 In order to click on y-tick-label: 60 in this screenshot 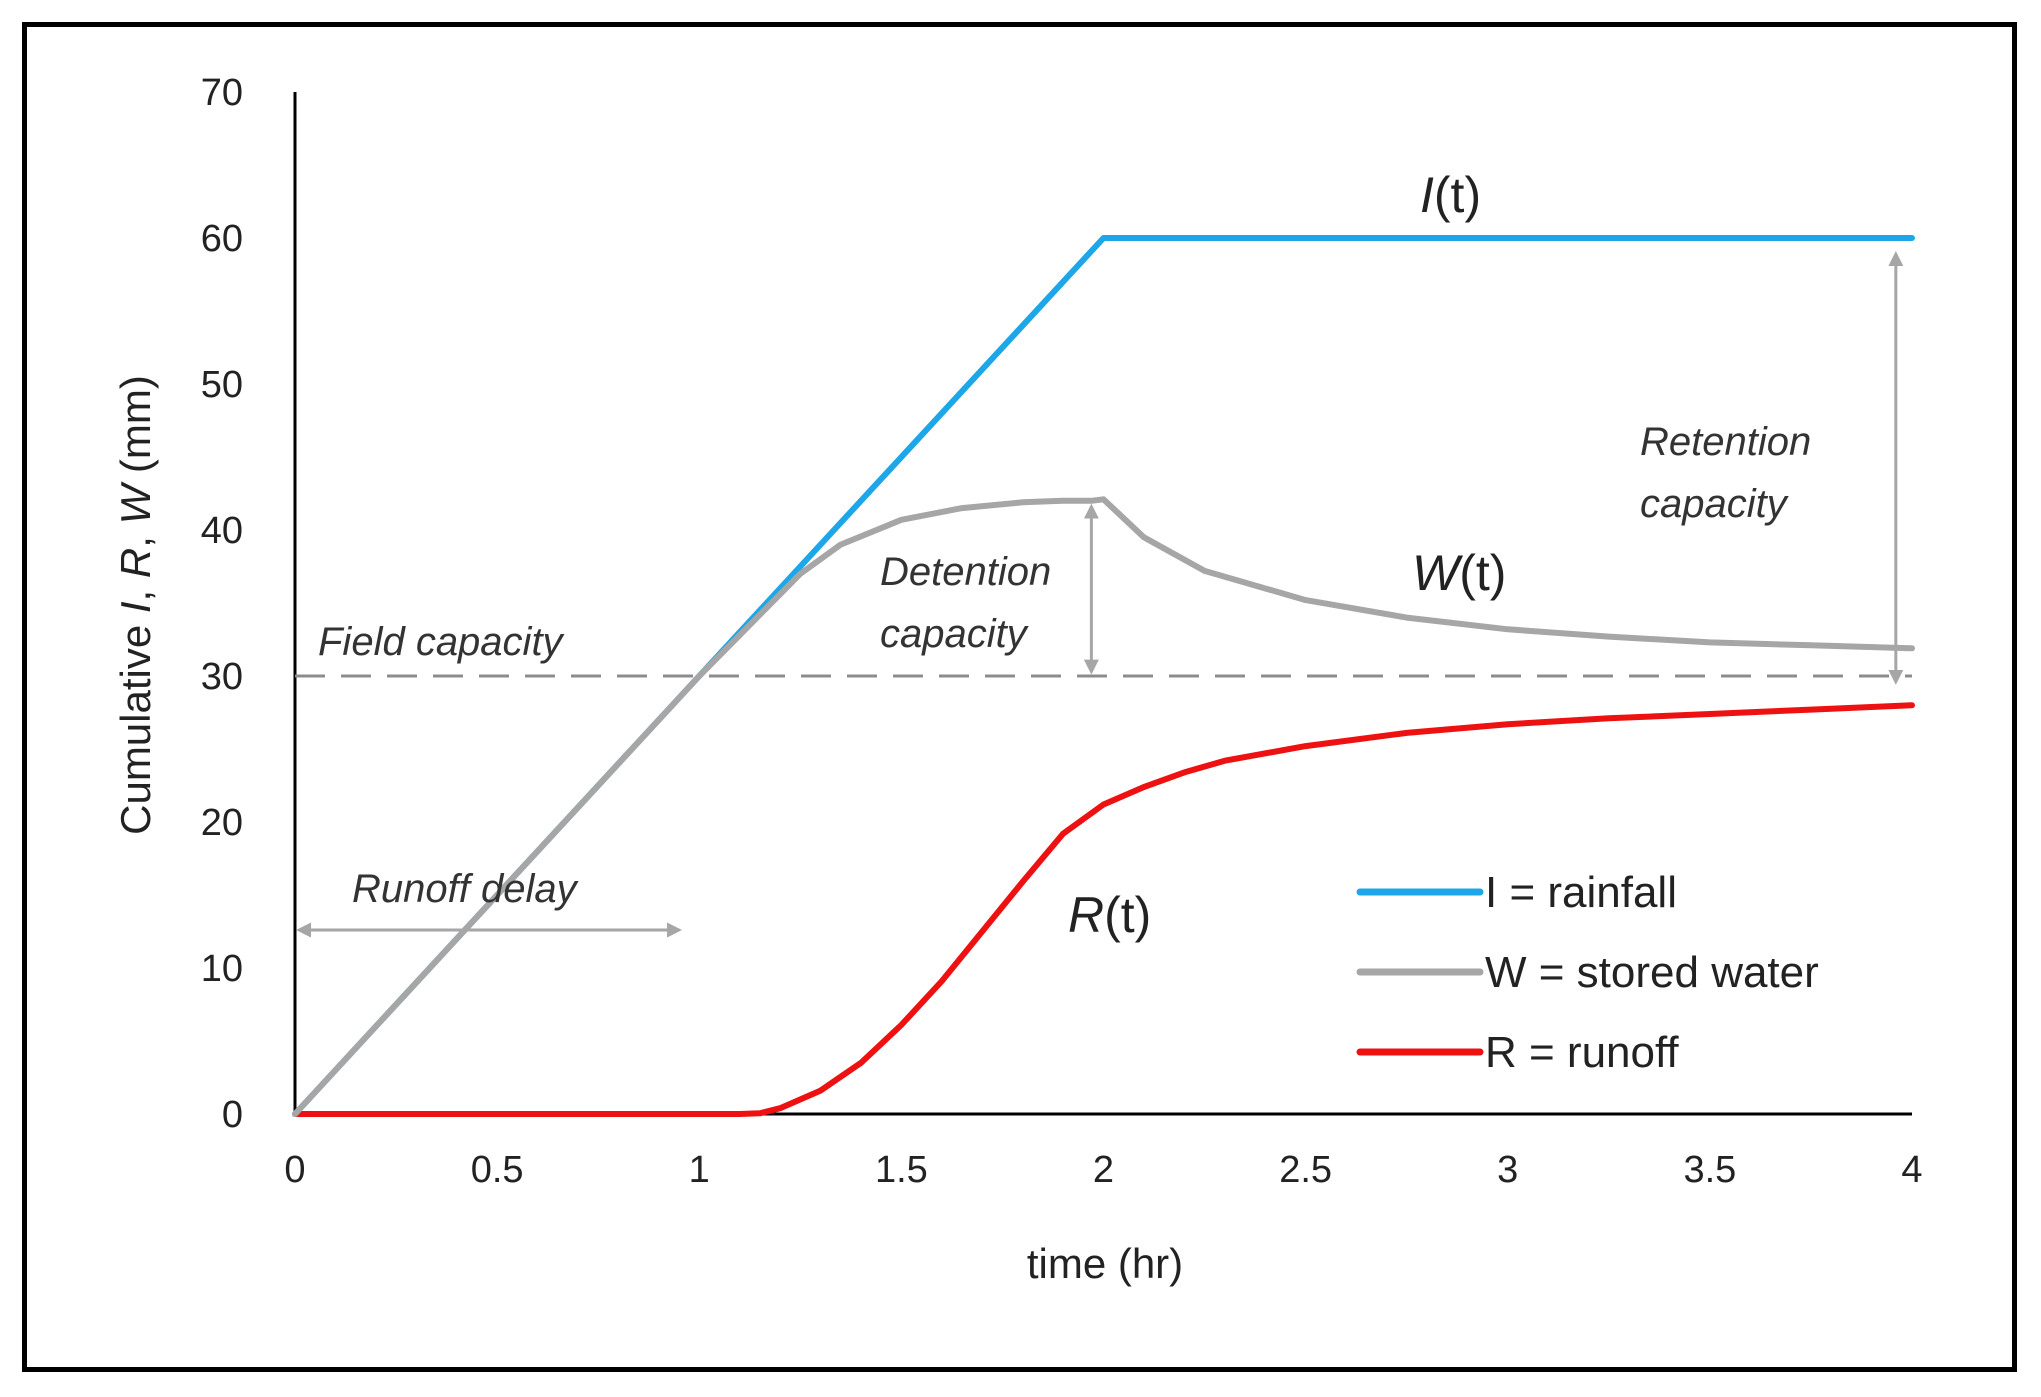, I will do `click(222, 239)`.